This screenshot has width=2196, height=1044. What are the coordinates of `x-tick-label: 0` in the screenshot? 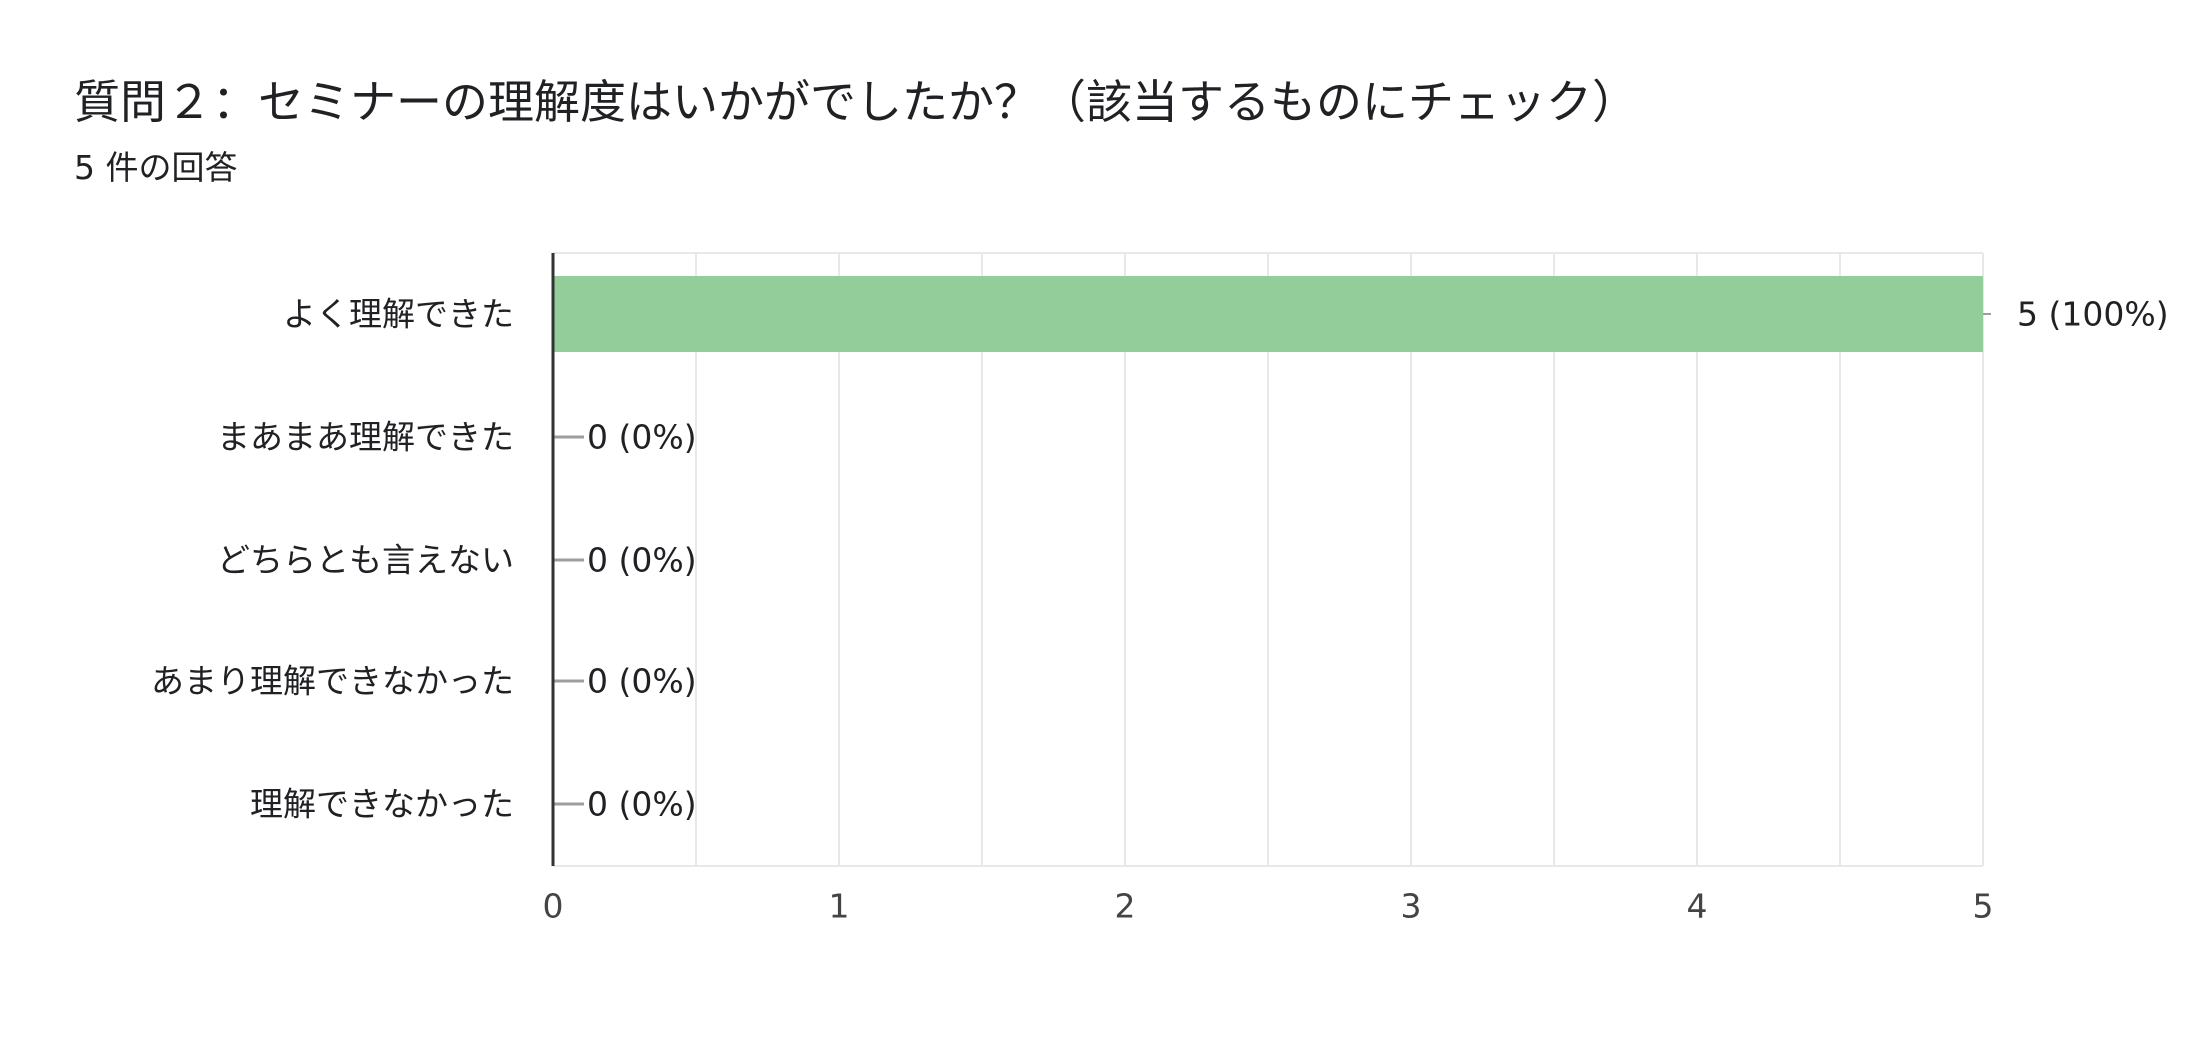 It's located at (553, 906).